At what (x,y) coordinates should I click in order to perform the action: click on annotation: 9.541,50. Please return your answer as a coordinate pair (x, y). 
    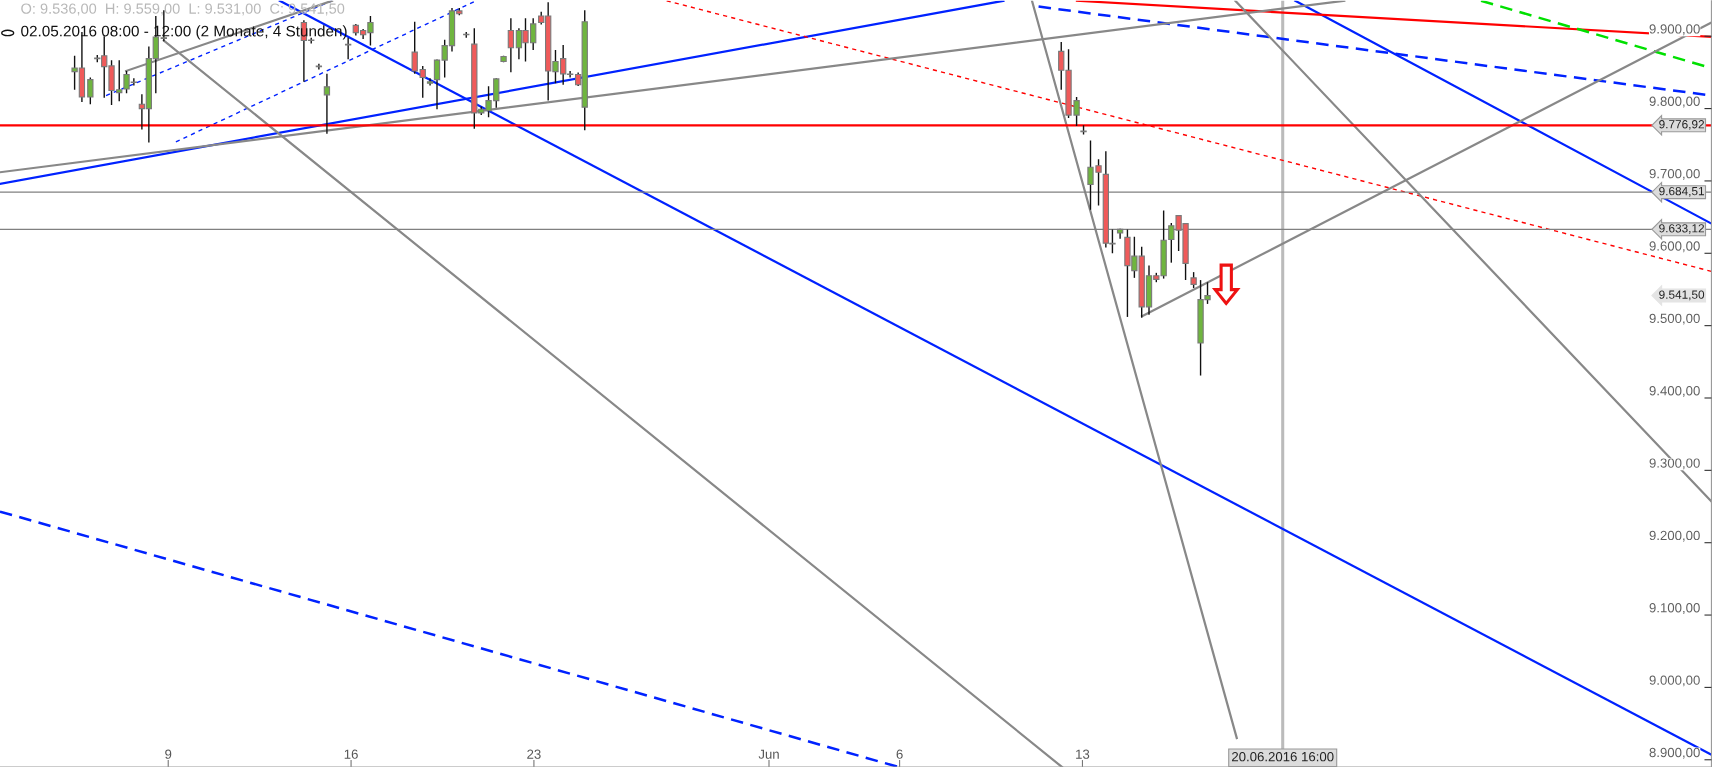
    Looking at the image, I should click on (1682, 295).